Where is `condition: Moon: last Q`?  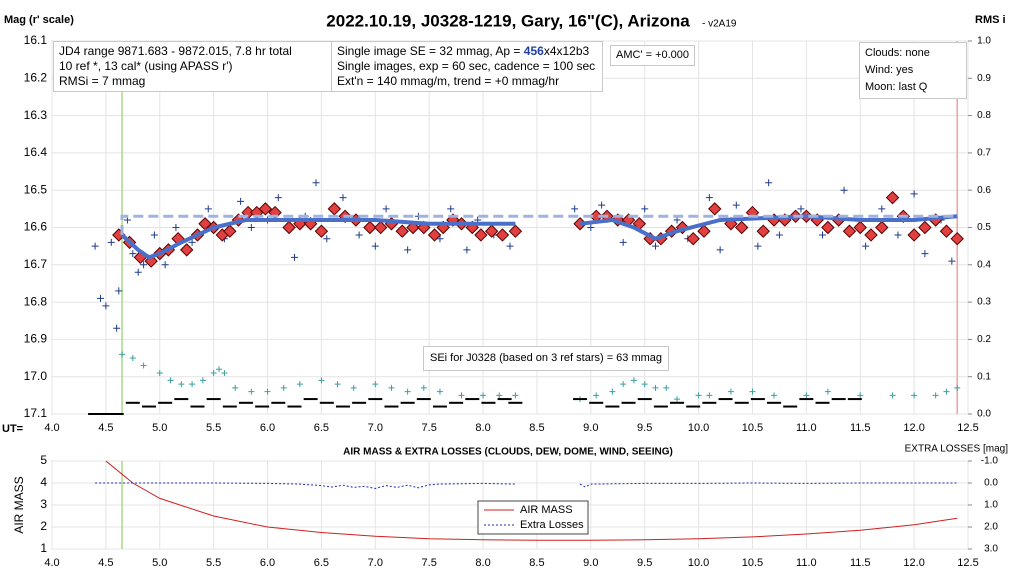 condition: Moon: last Q is located at coordinates (896, 87).